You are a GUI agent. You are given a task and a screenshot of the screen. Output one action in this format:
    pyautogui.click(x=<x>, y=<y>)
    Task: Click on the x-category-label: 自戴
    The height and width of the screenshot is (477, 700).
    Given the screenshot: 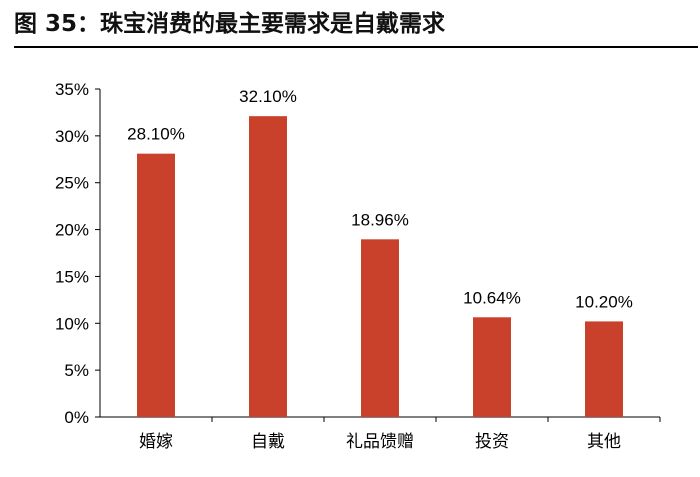 What is the action you would take?
    pyautogui.click(x=268, y=442)
    